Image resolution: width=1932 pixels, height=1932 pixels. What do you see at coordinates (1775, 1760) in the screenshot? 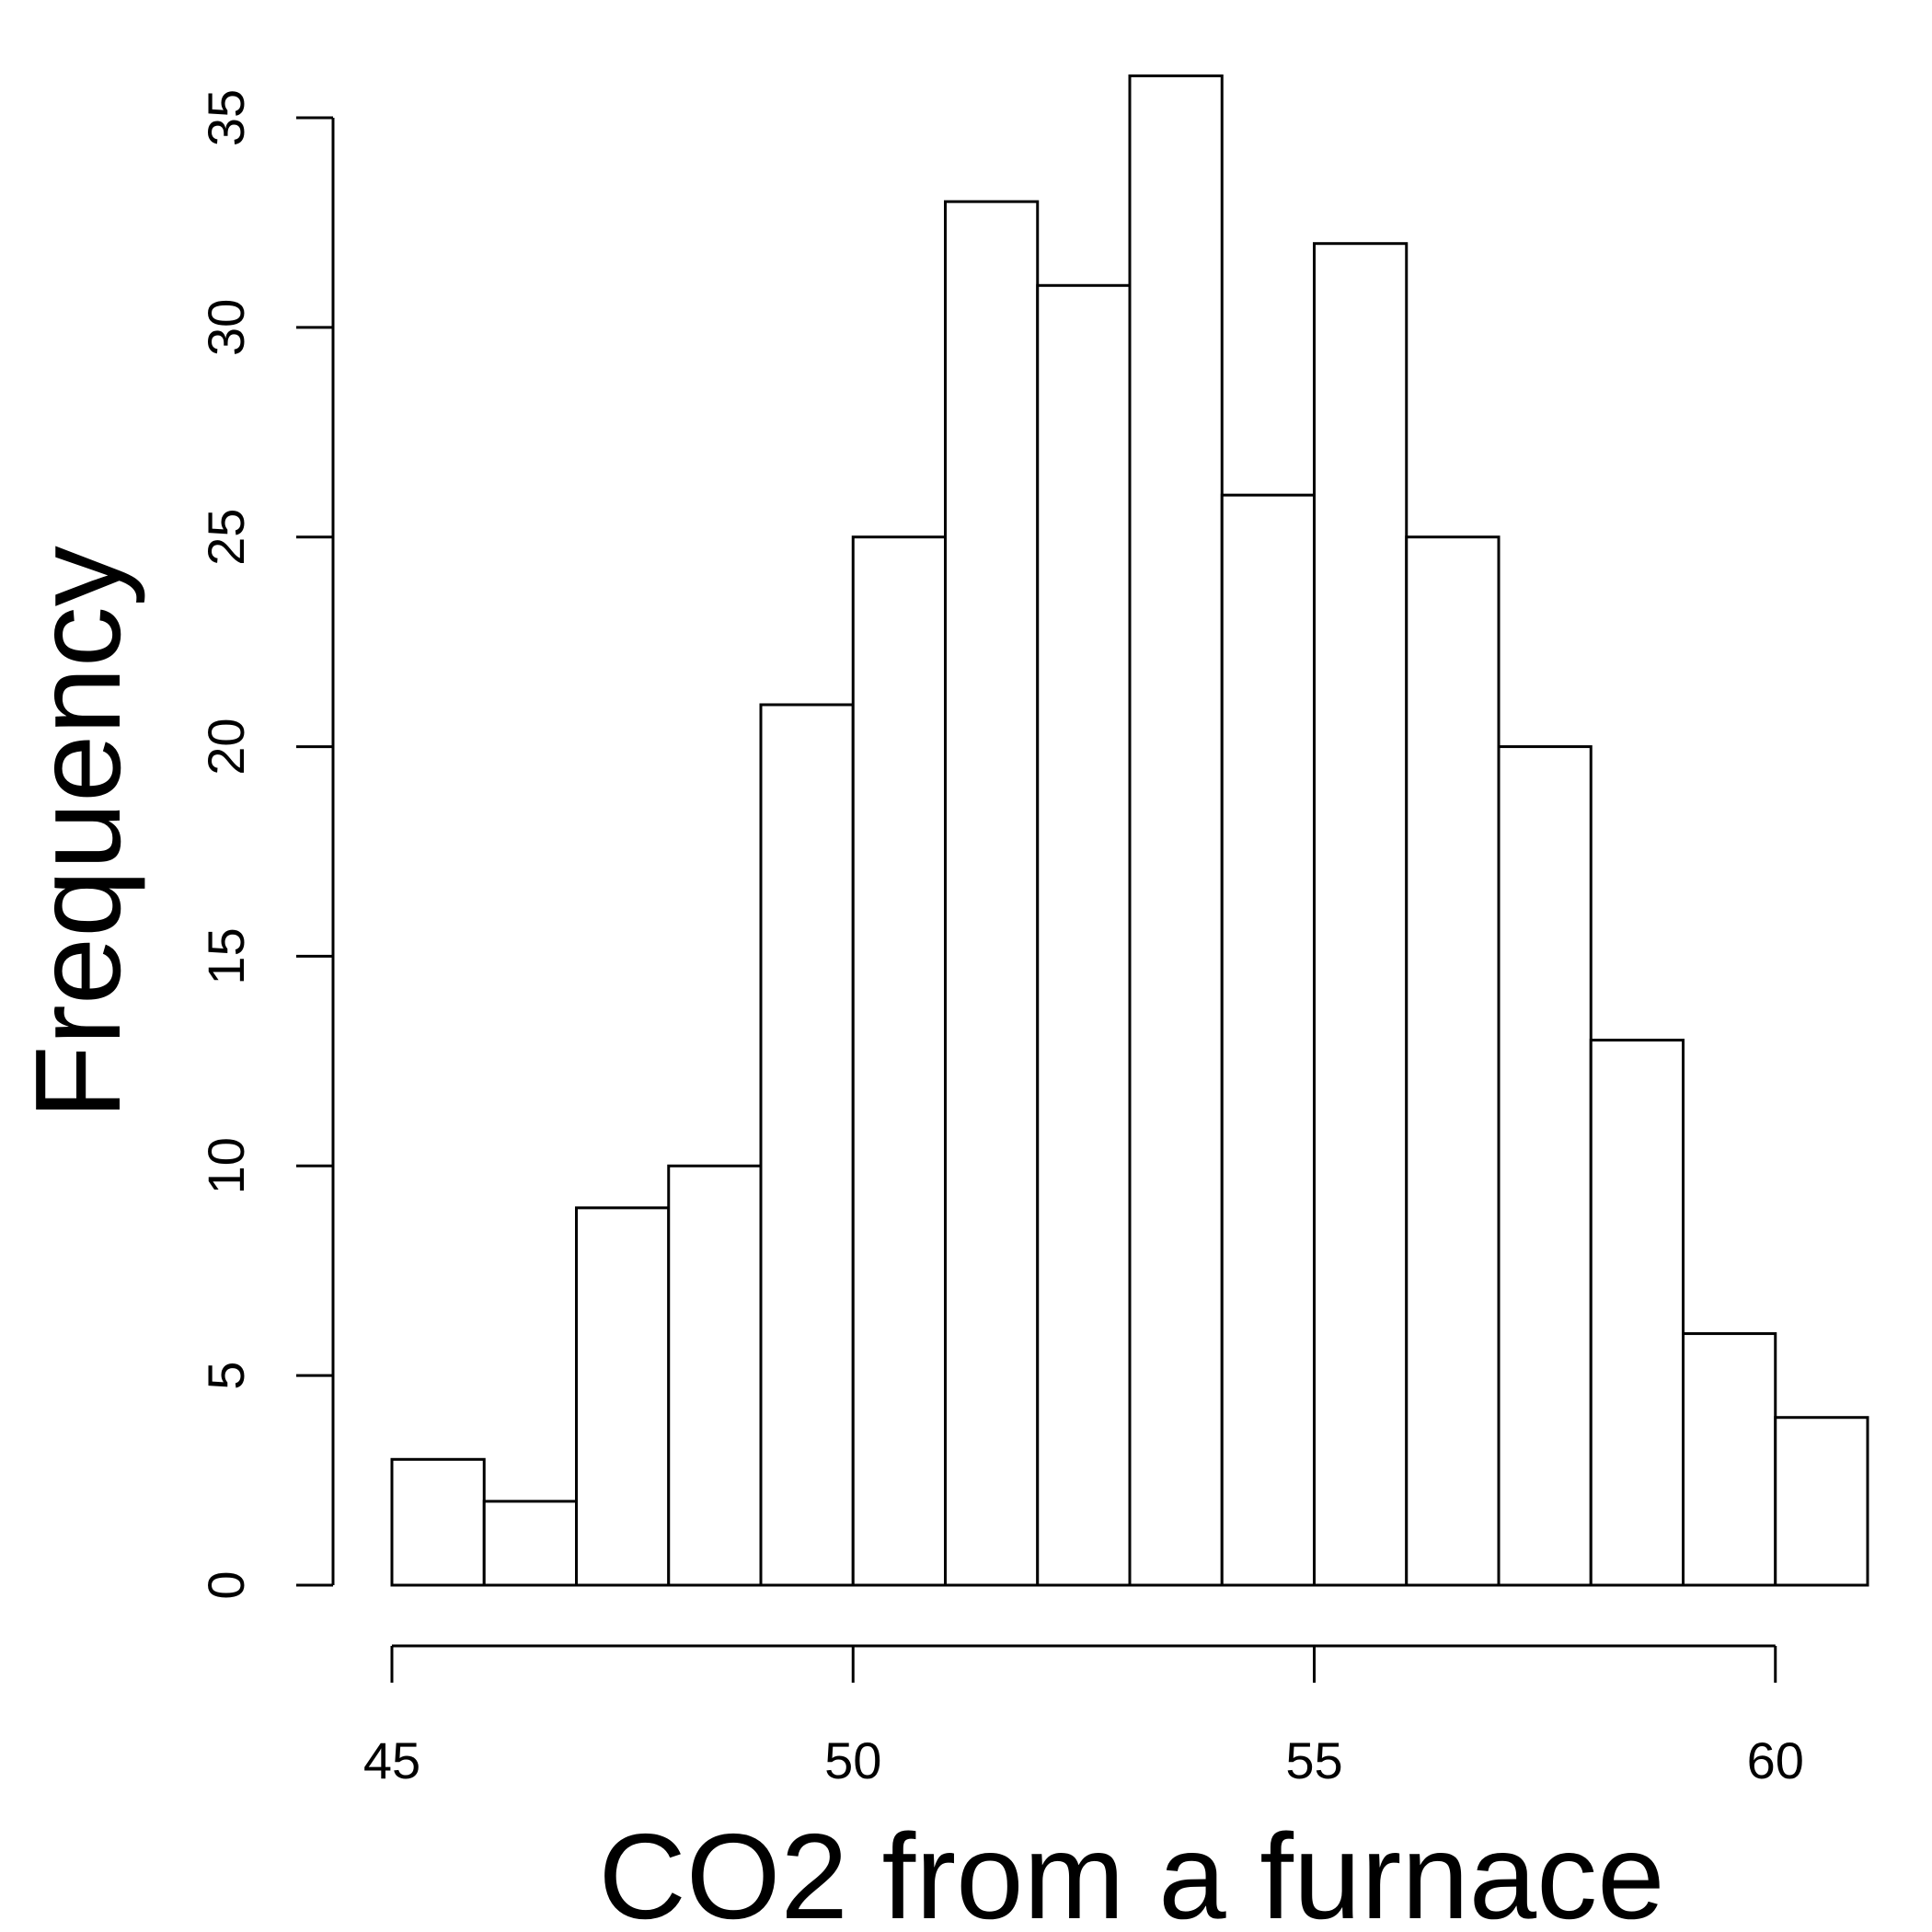
I see `x-tick-label: 60` at bounding box center [1775, 1760].